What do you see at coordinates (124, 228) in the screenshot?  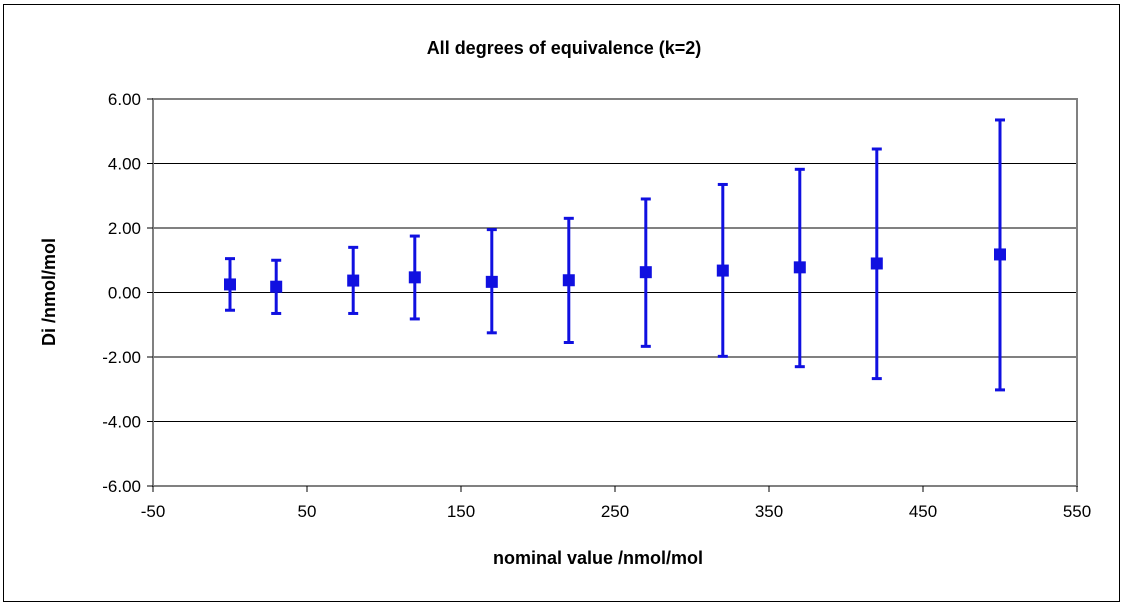 I see `y-tick-label: 2.00` at bounding box center [124, 228].